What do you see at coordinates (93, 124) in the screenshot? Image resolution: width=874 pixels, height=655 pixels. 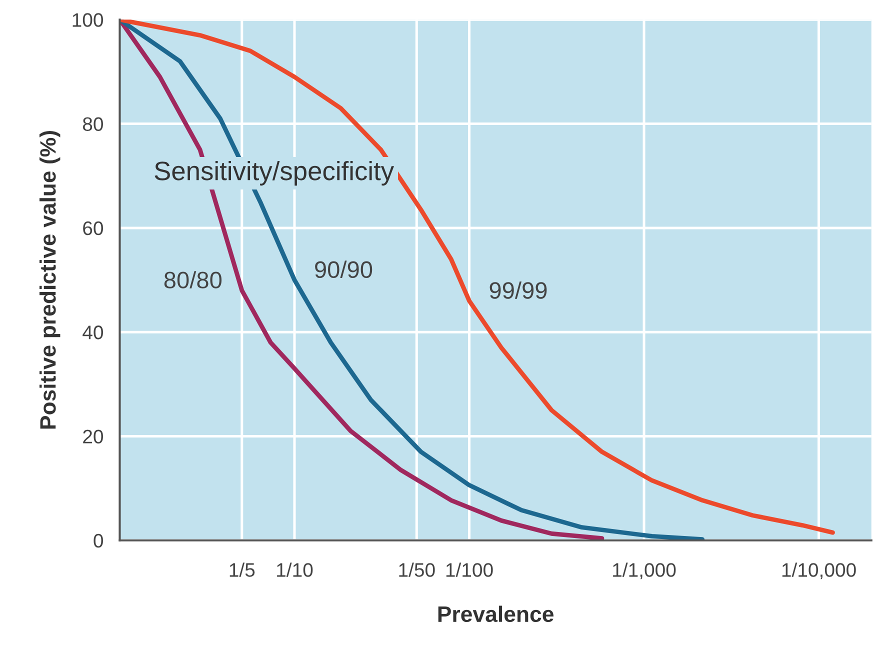 I see `y-tick-label: 80` at bounding box center [93, 124].